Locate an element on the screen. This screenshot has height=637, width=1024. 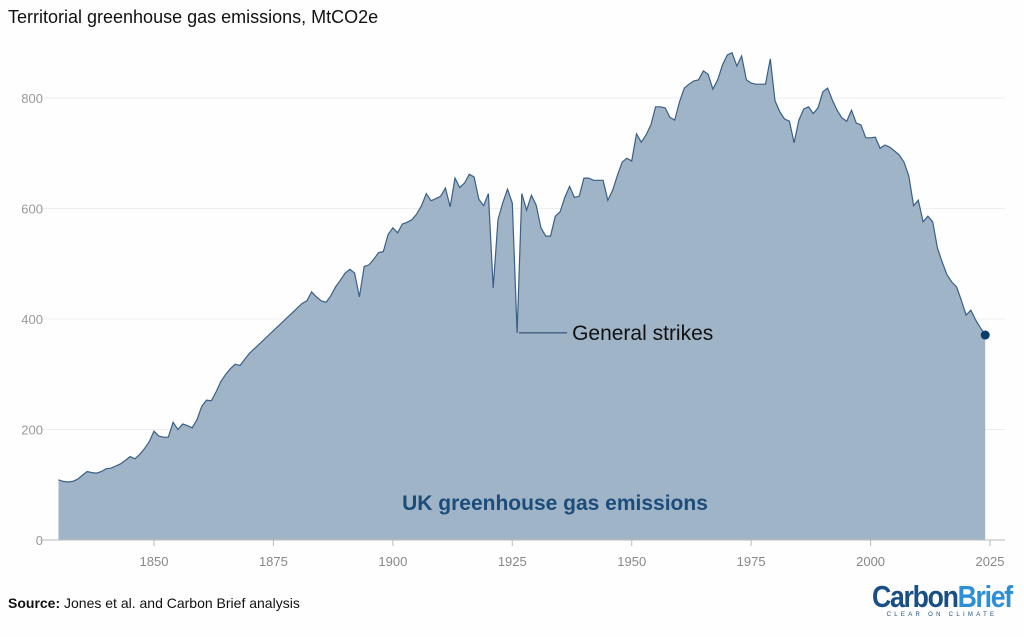
x-tick-label: 1950 is located at coordinates (631, 561).